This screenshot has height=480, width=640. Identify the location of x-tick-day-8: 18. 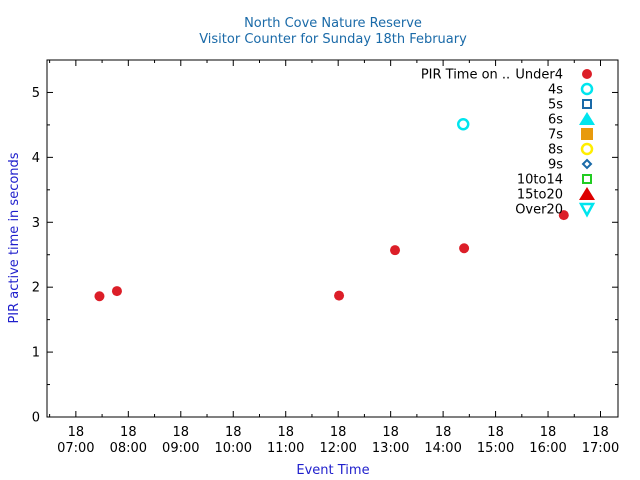
(495, 432).